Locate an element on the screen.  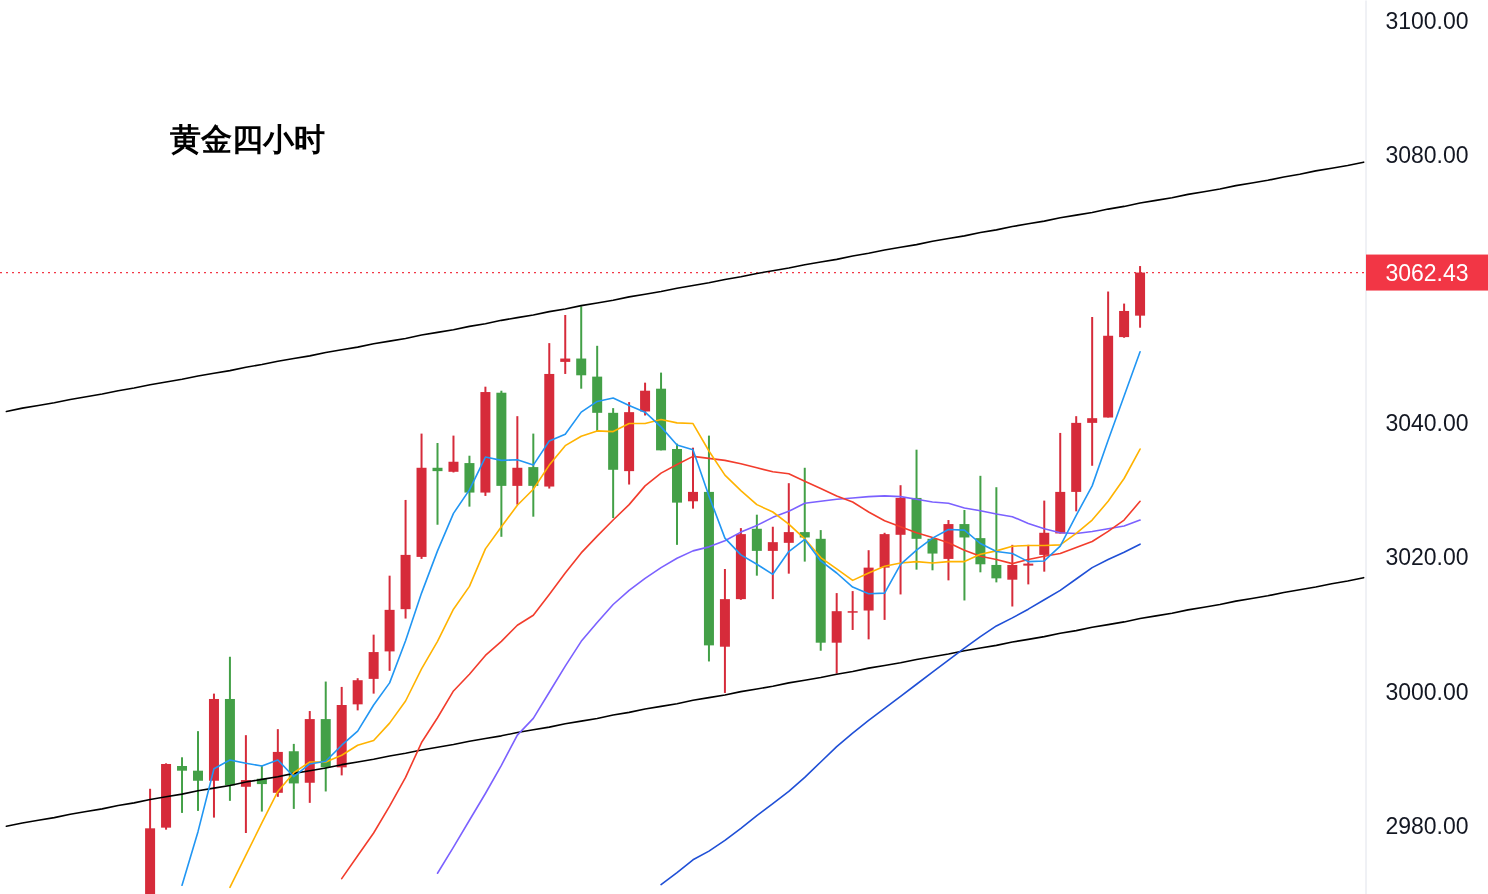
y-tick-label: 2980.00 is located at coordinates (1427, 825).